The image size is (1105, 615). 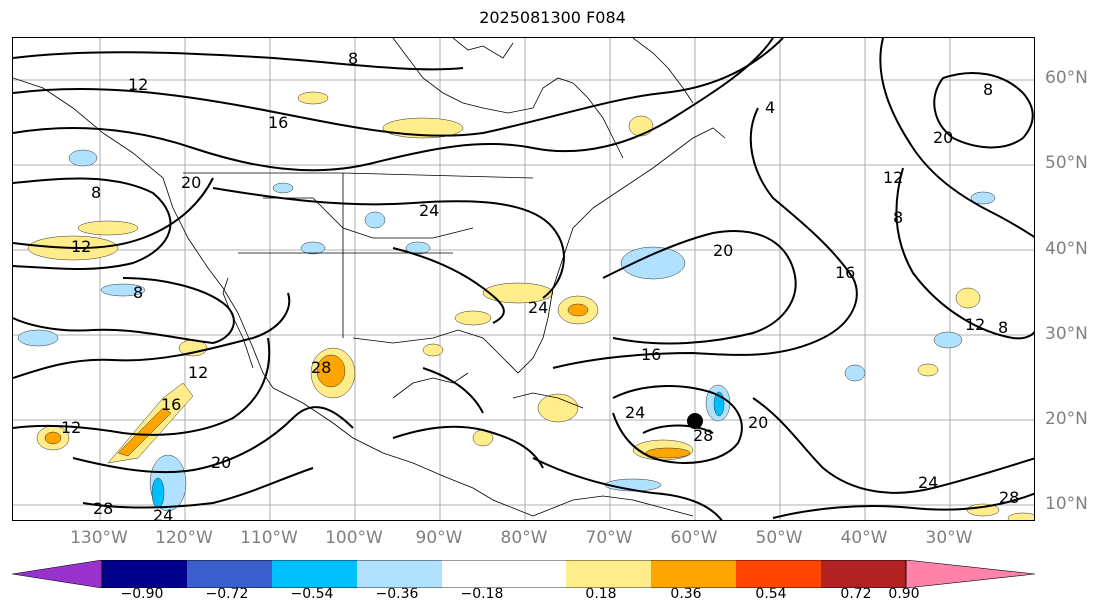 I want to click on storm-marker-icon, so click(x=695, y=421).